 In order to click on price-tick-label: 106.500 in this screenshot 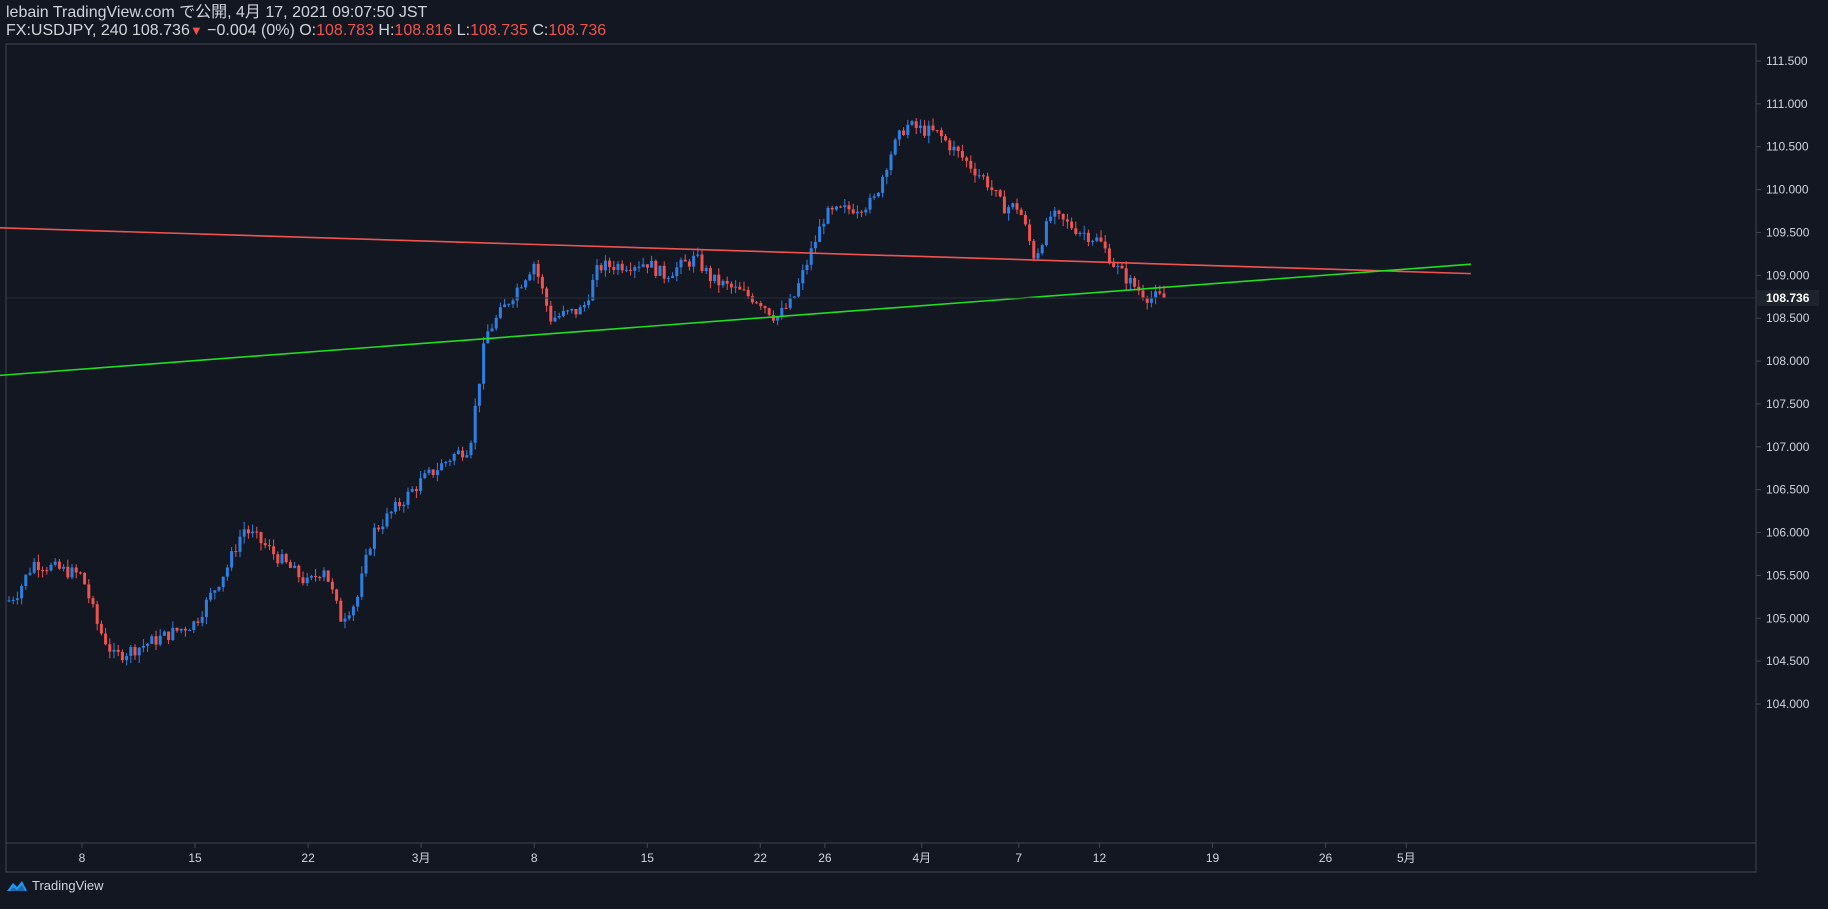, I will do `click(1788, 490)`.